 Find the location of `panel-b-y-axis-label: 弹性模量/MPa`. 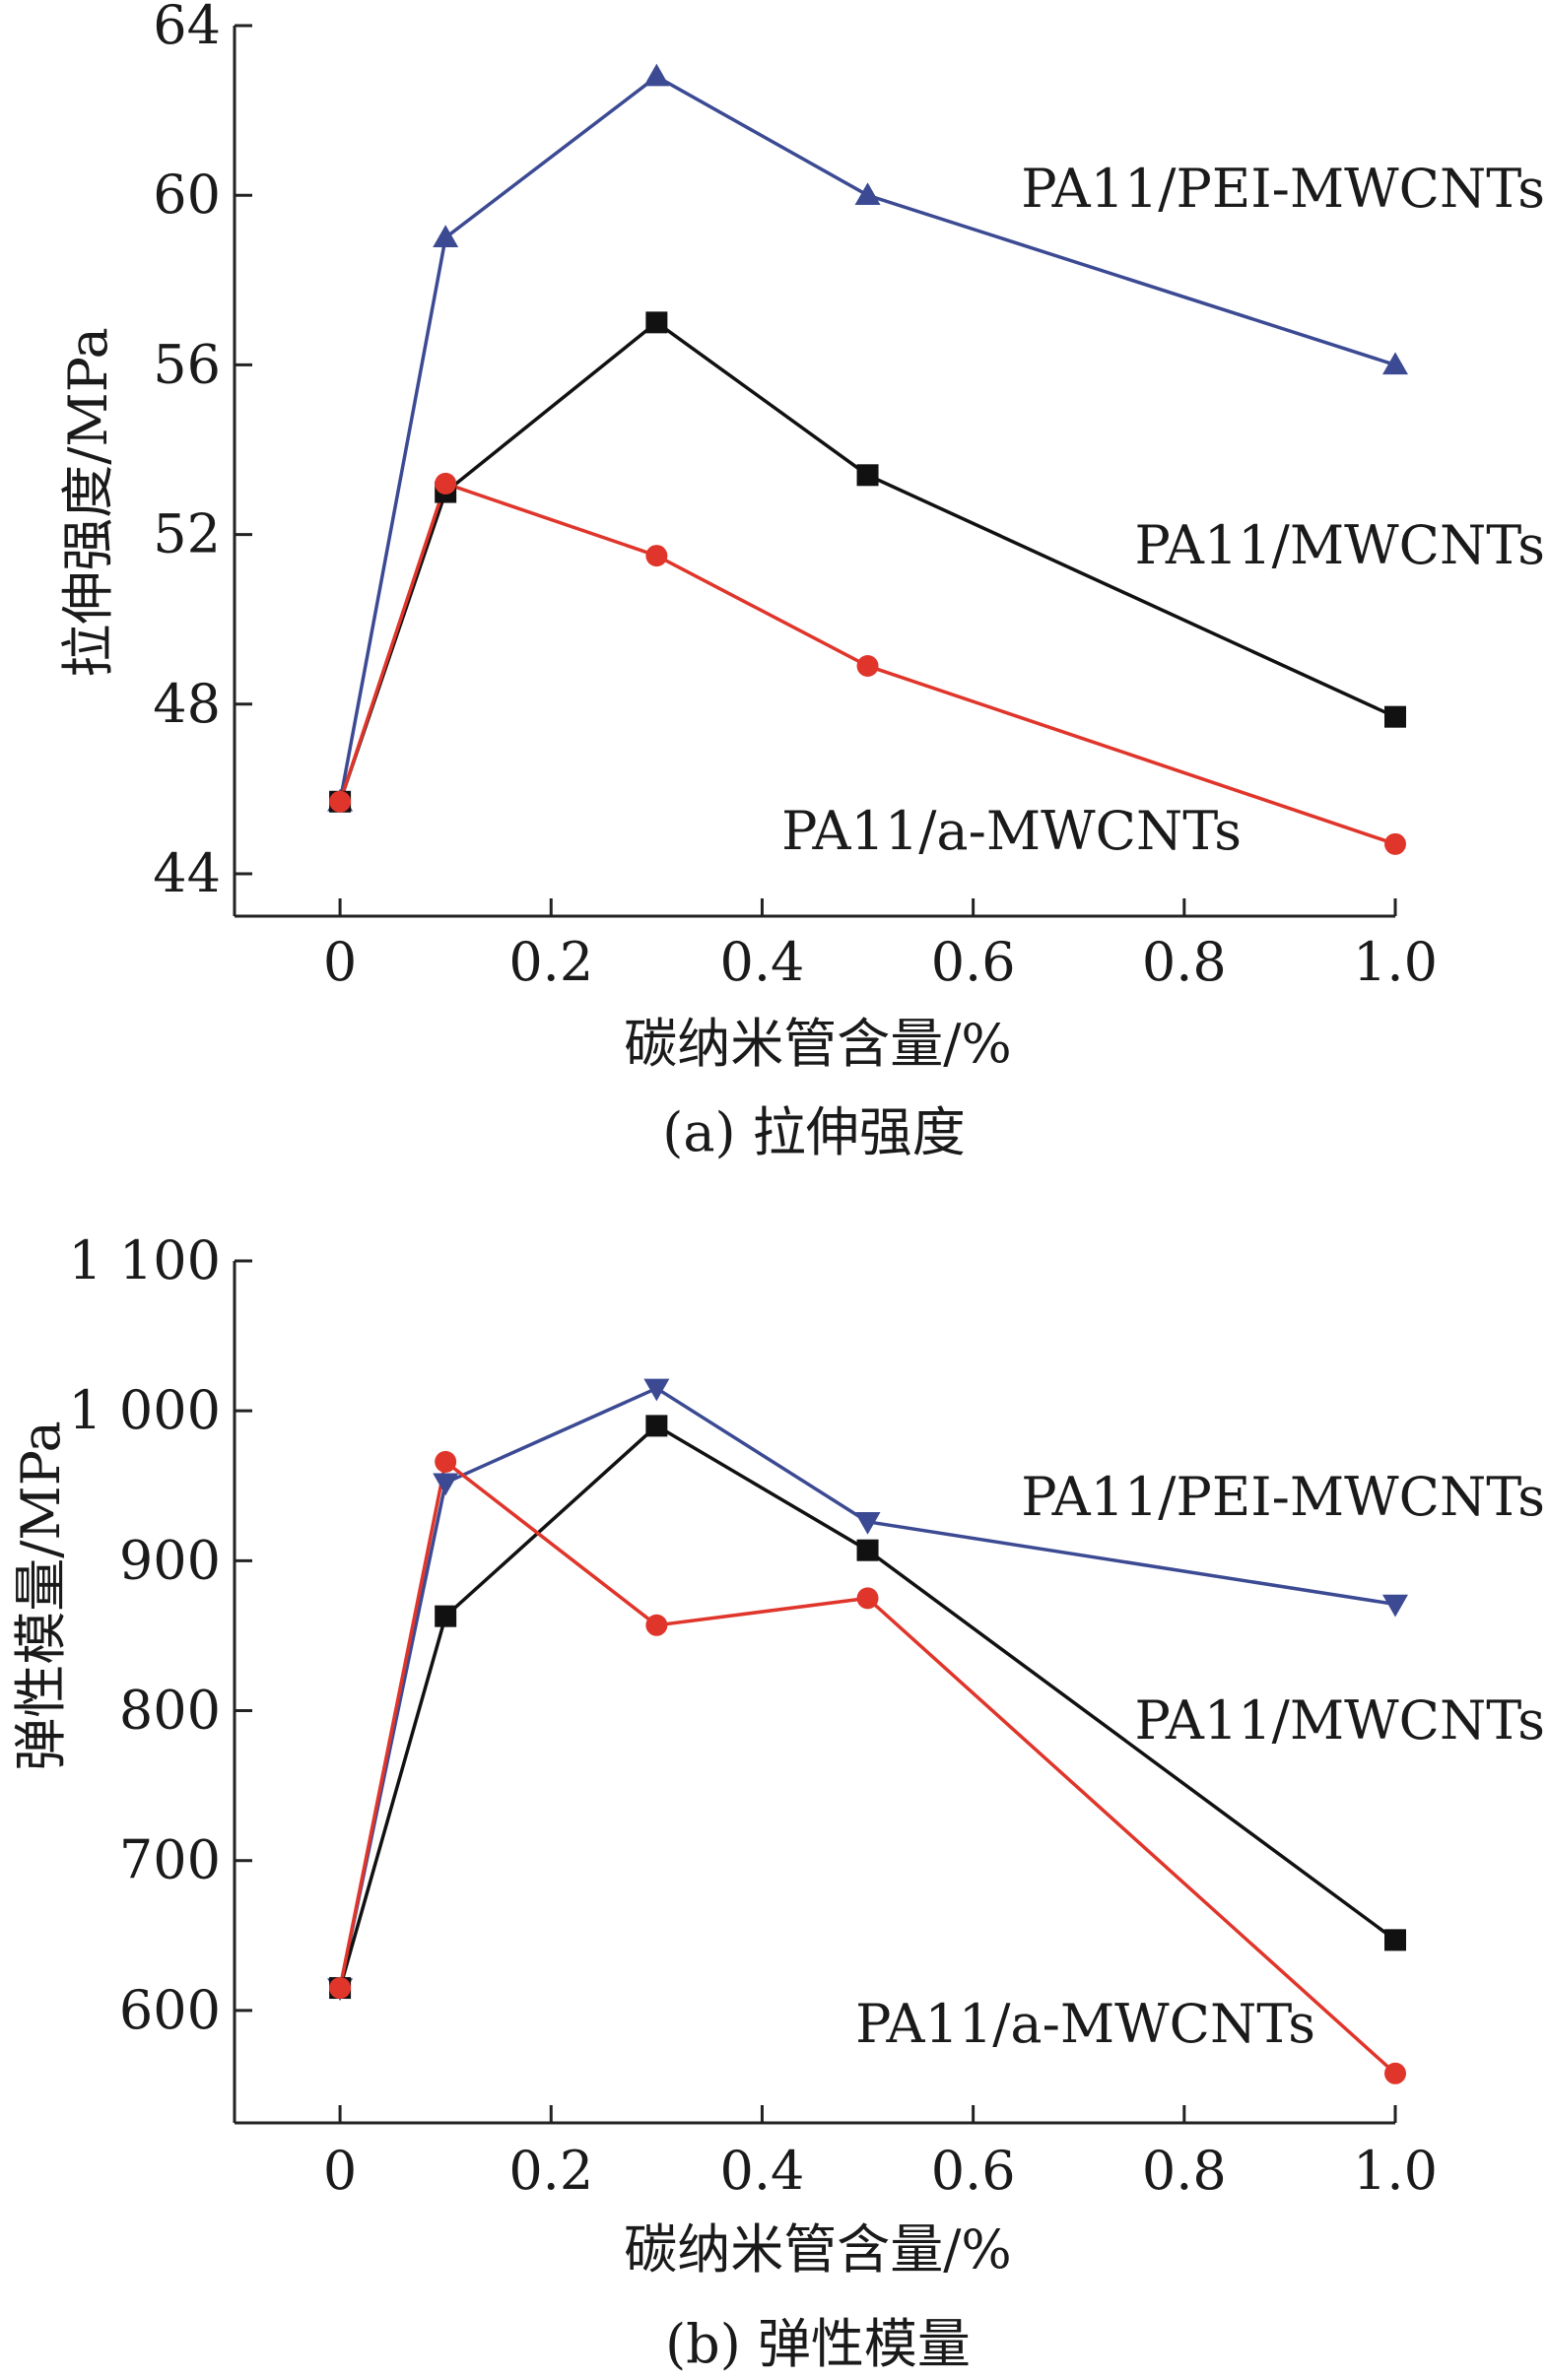

panel-b-y-axis-label: 弹性模量/MPa is located at coordinates (41, 1596).